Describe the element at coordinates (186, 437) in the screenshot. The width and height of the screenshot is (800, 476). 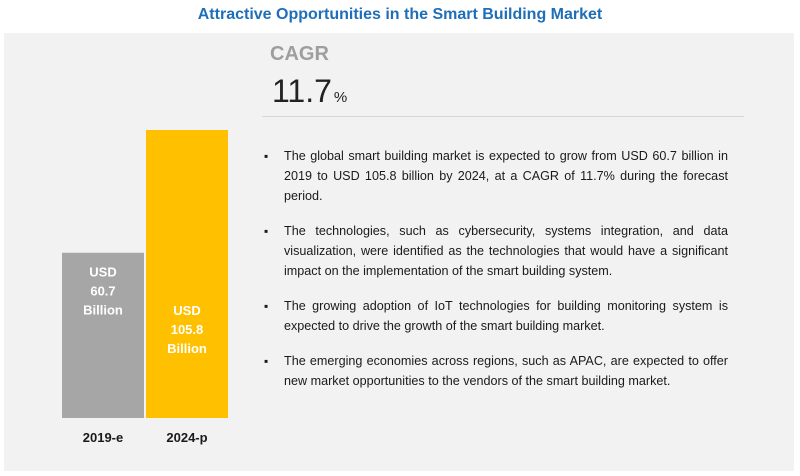
I see `x-tick-label: 2024-p` at that location.